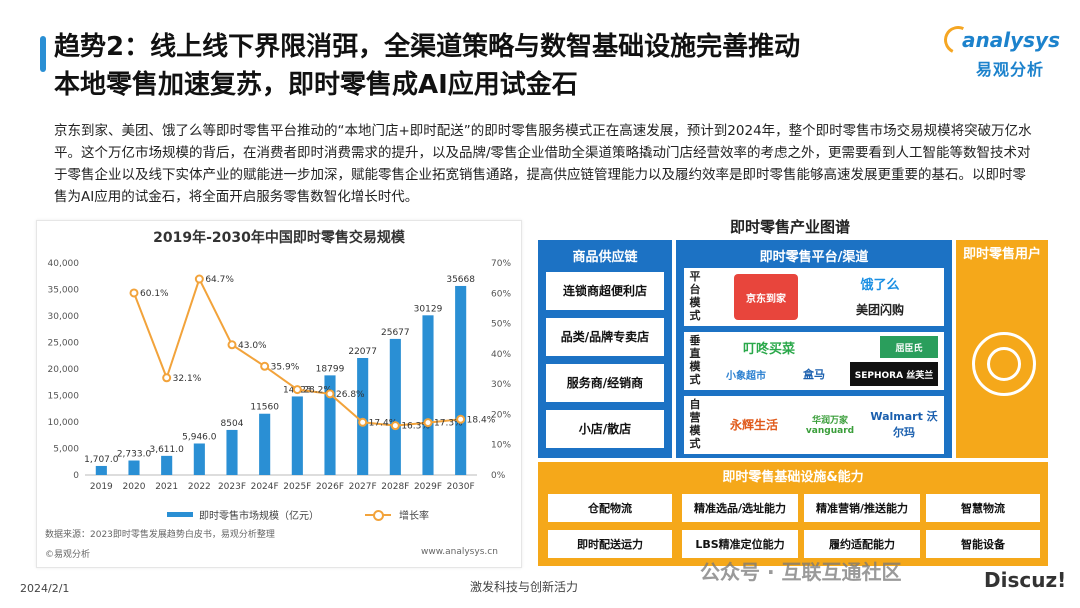  What do you see at coordinates (252, 346) in the screenshot?
I see `growth-value-label: 43.0%` at bounding box center [252, 346].